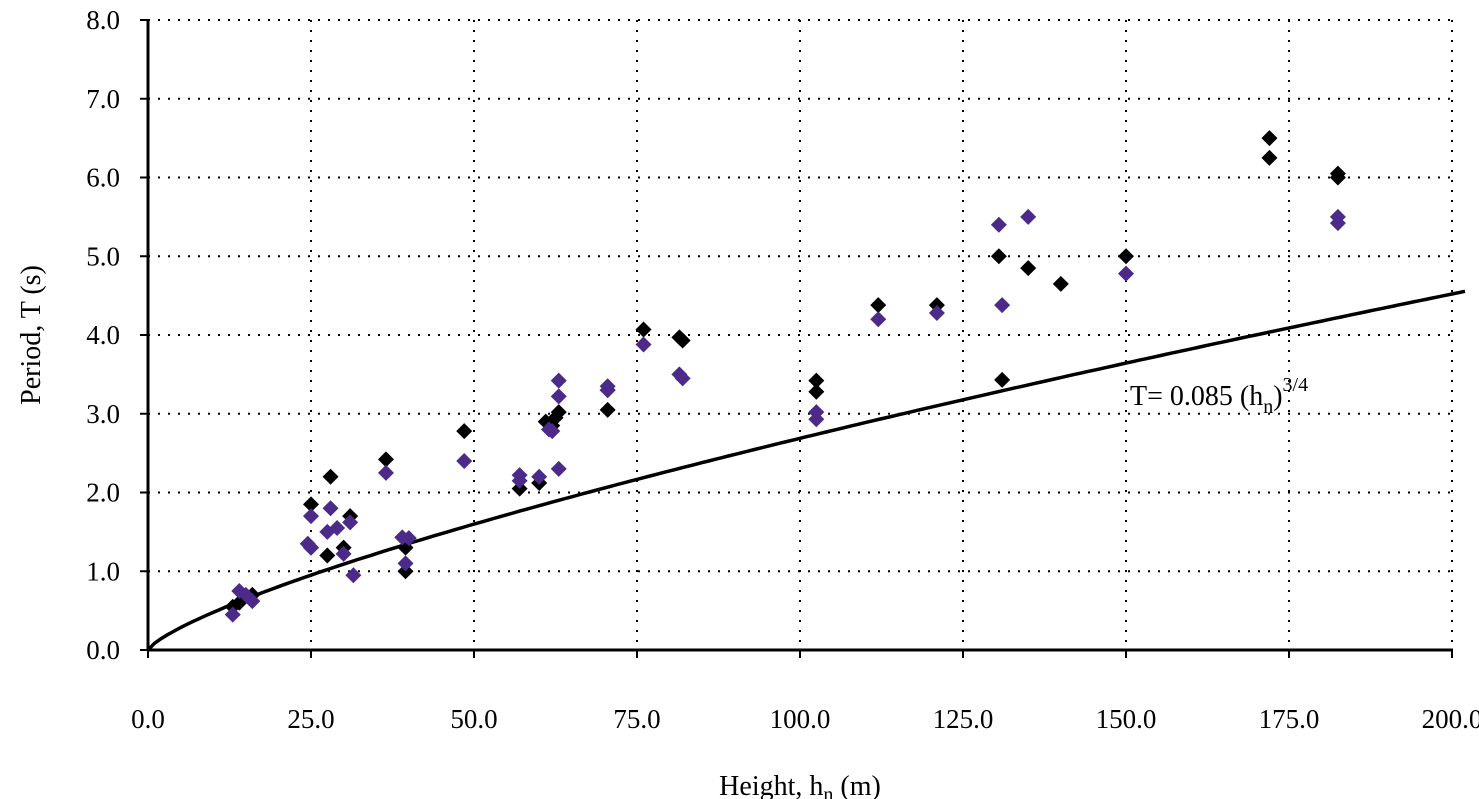  What do you see at coordinates (473, 719) in the screenshot?
I see `x-tick-label: 50.0` at bounding box center [473, 719].